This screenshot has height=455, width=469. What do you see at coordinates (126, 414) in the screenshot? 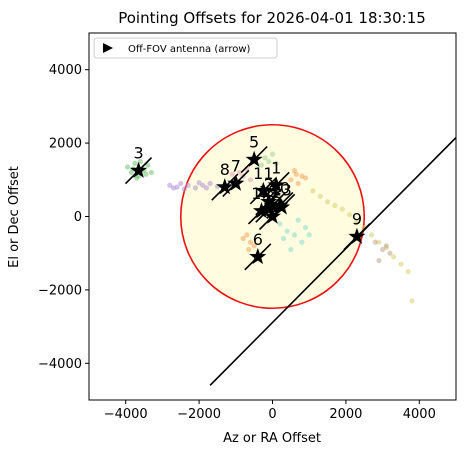
I see `x-tick-label: −4000` at bounding box center [126, 414].